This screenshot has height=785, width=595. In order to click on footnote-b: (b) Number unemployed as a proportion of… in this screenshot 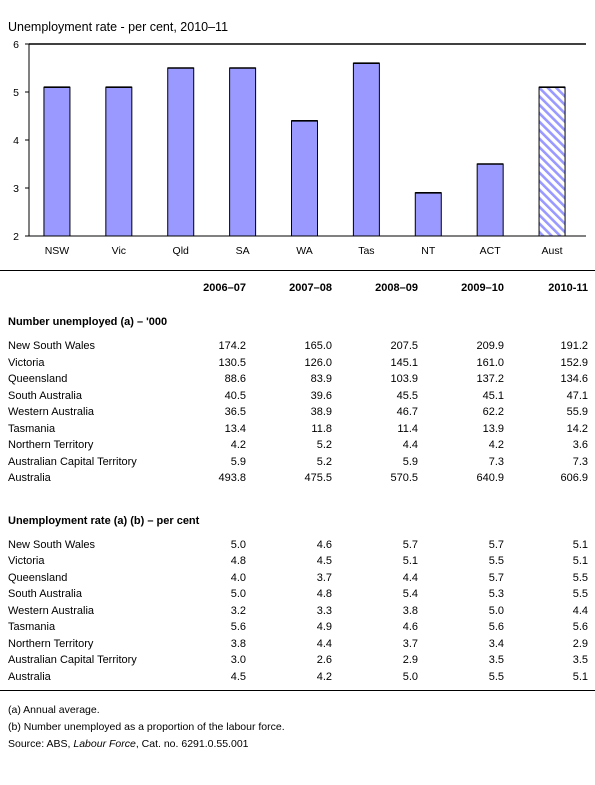, I will do `click(146, 727)`.